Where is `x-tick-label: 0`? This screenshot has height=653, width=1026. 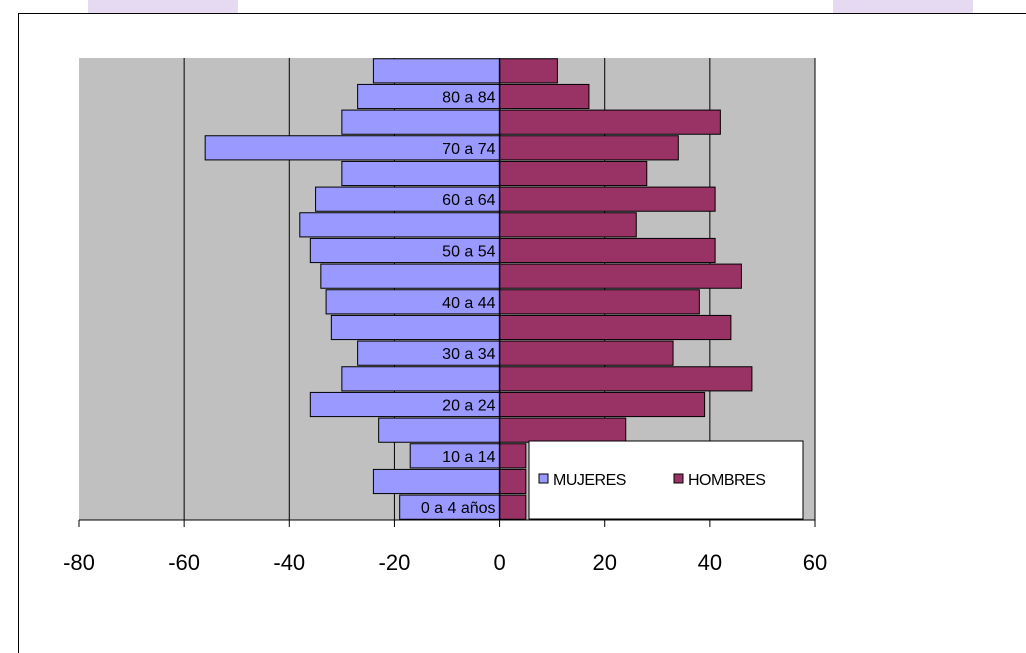
x-tick-label: 0 is located at coordinates (499, 562).